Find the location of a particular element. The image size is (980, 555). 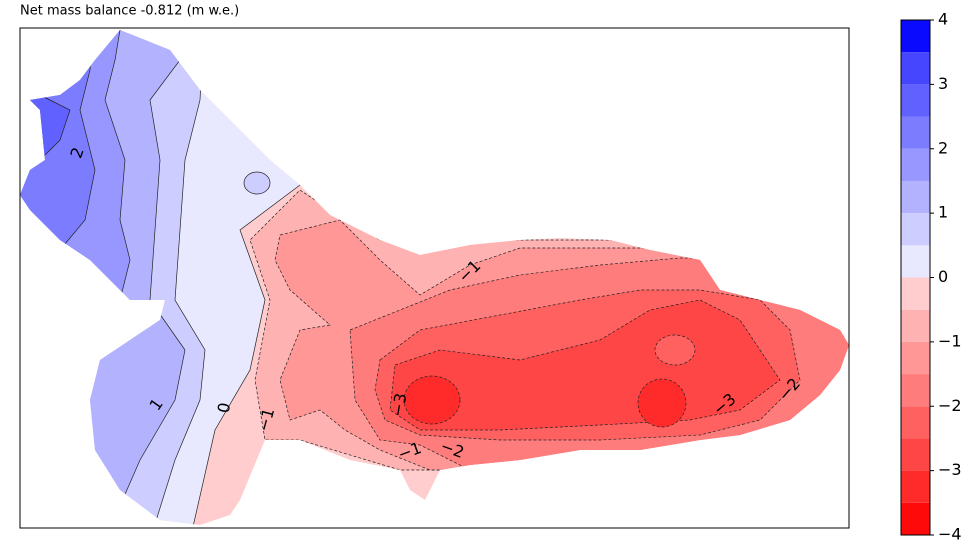

colorbar-tick-label: 1 is located at coordinates (943, 212).